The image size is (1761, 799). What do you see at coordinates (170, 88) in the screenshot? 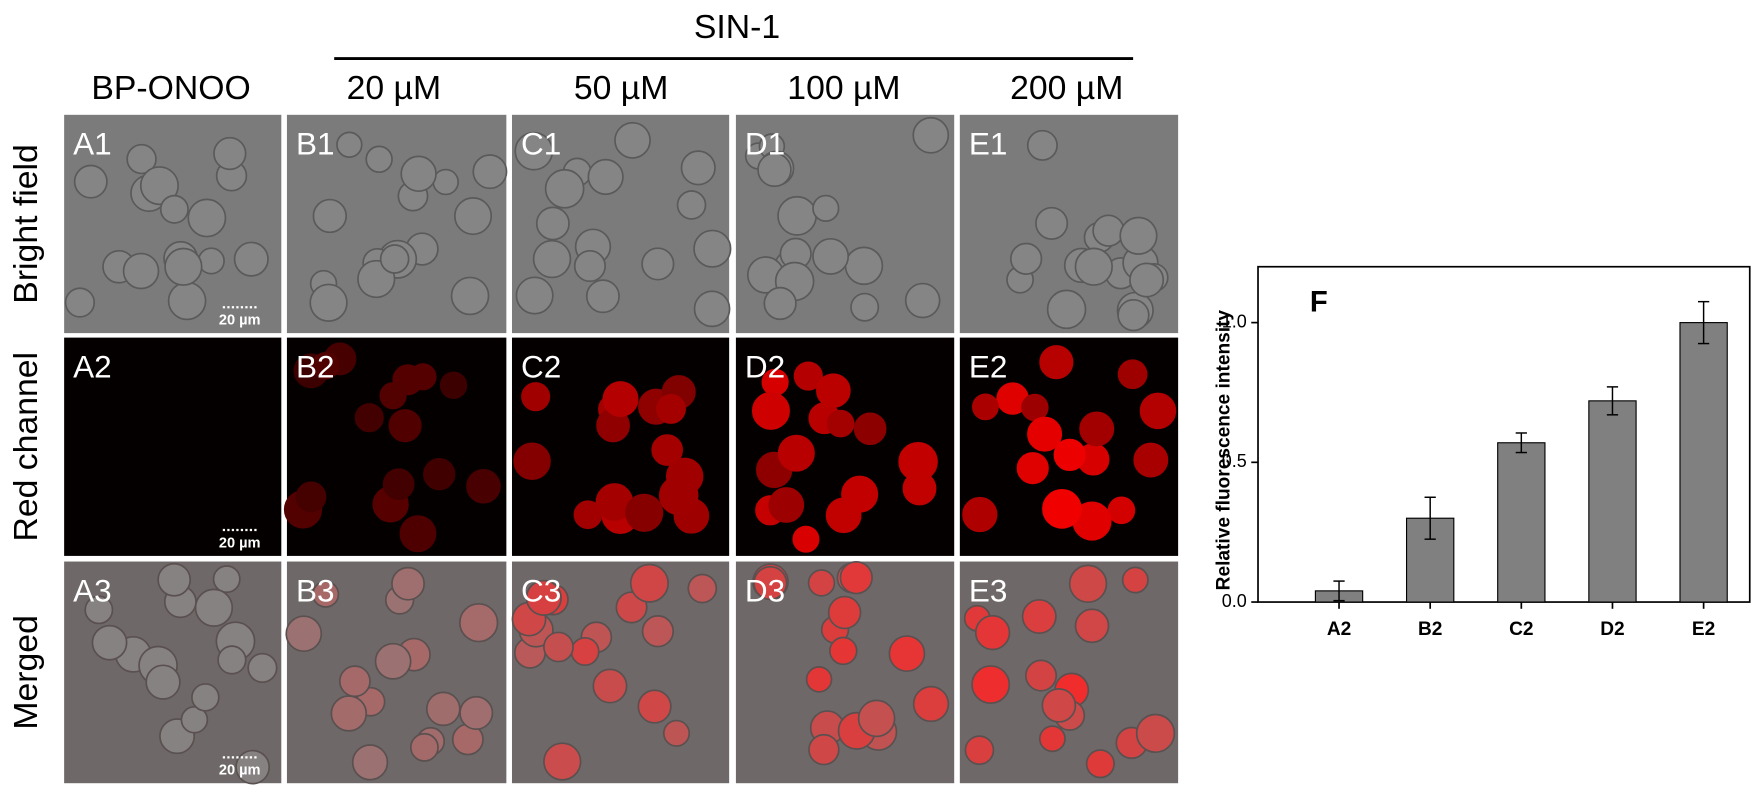
I see `column-label: BP-ONOO` at bounding box center [170, 88].